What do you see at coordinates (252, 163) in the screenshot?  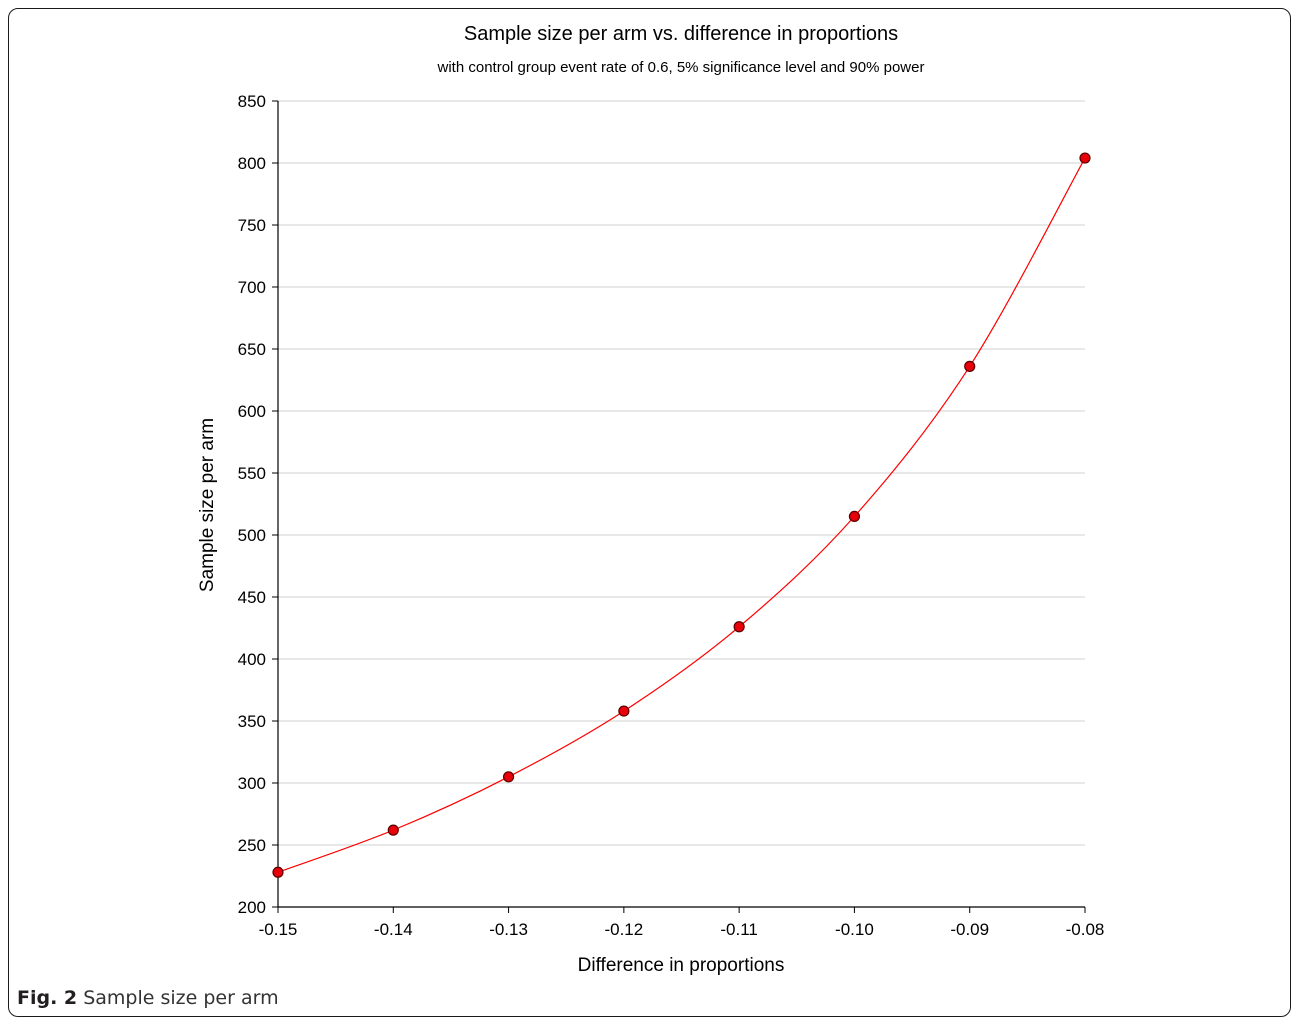 I see `y-tick-label: 800` at bounding box center [252, 163].